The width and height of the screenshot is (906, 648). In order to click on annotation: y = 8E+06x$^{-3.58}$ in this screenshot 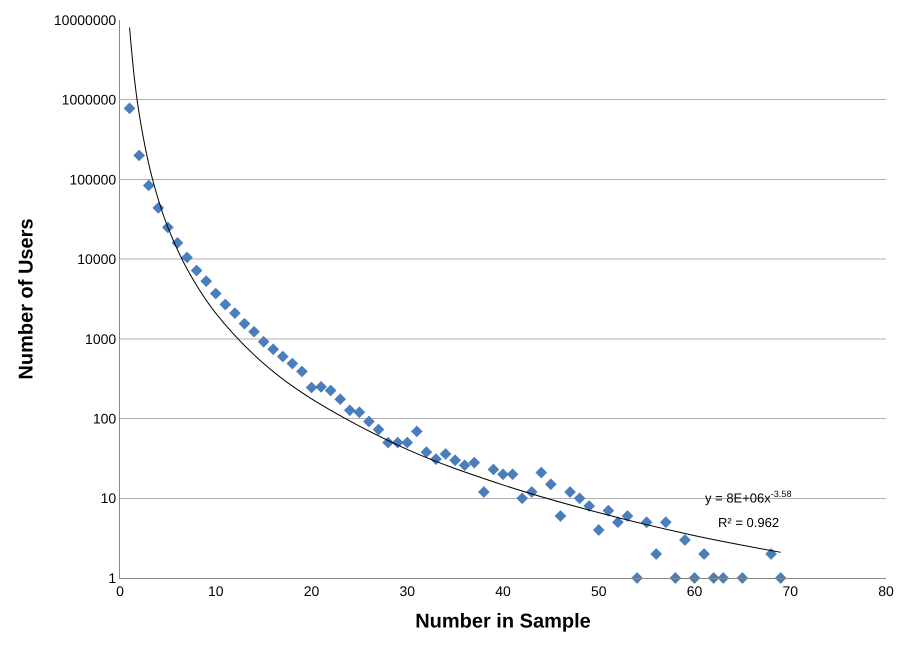, I will do `click(748, 497)`.